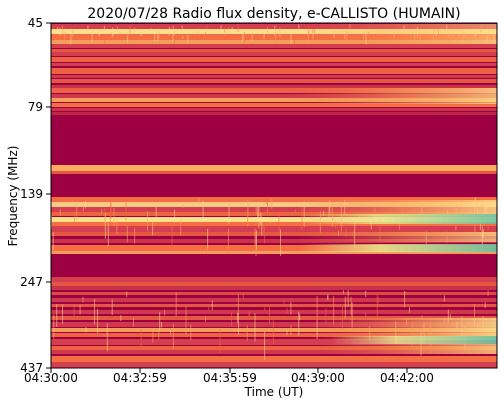  I want to click on x-axis-label: Time (UT), so click(274, 392).